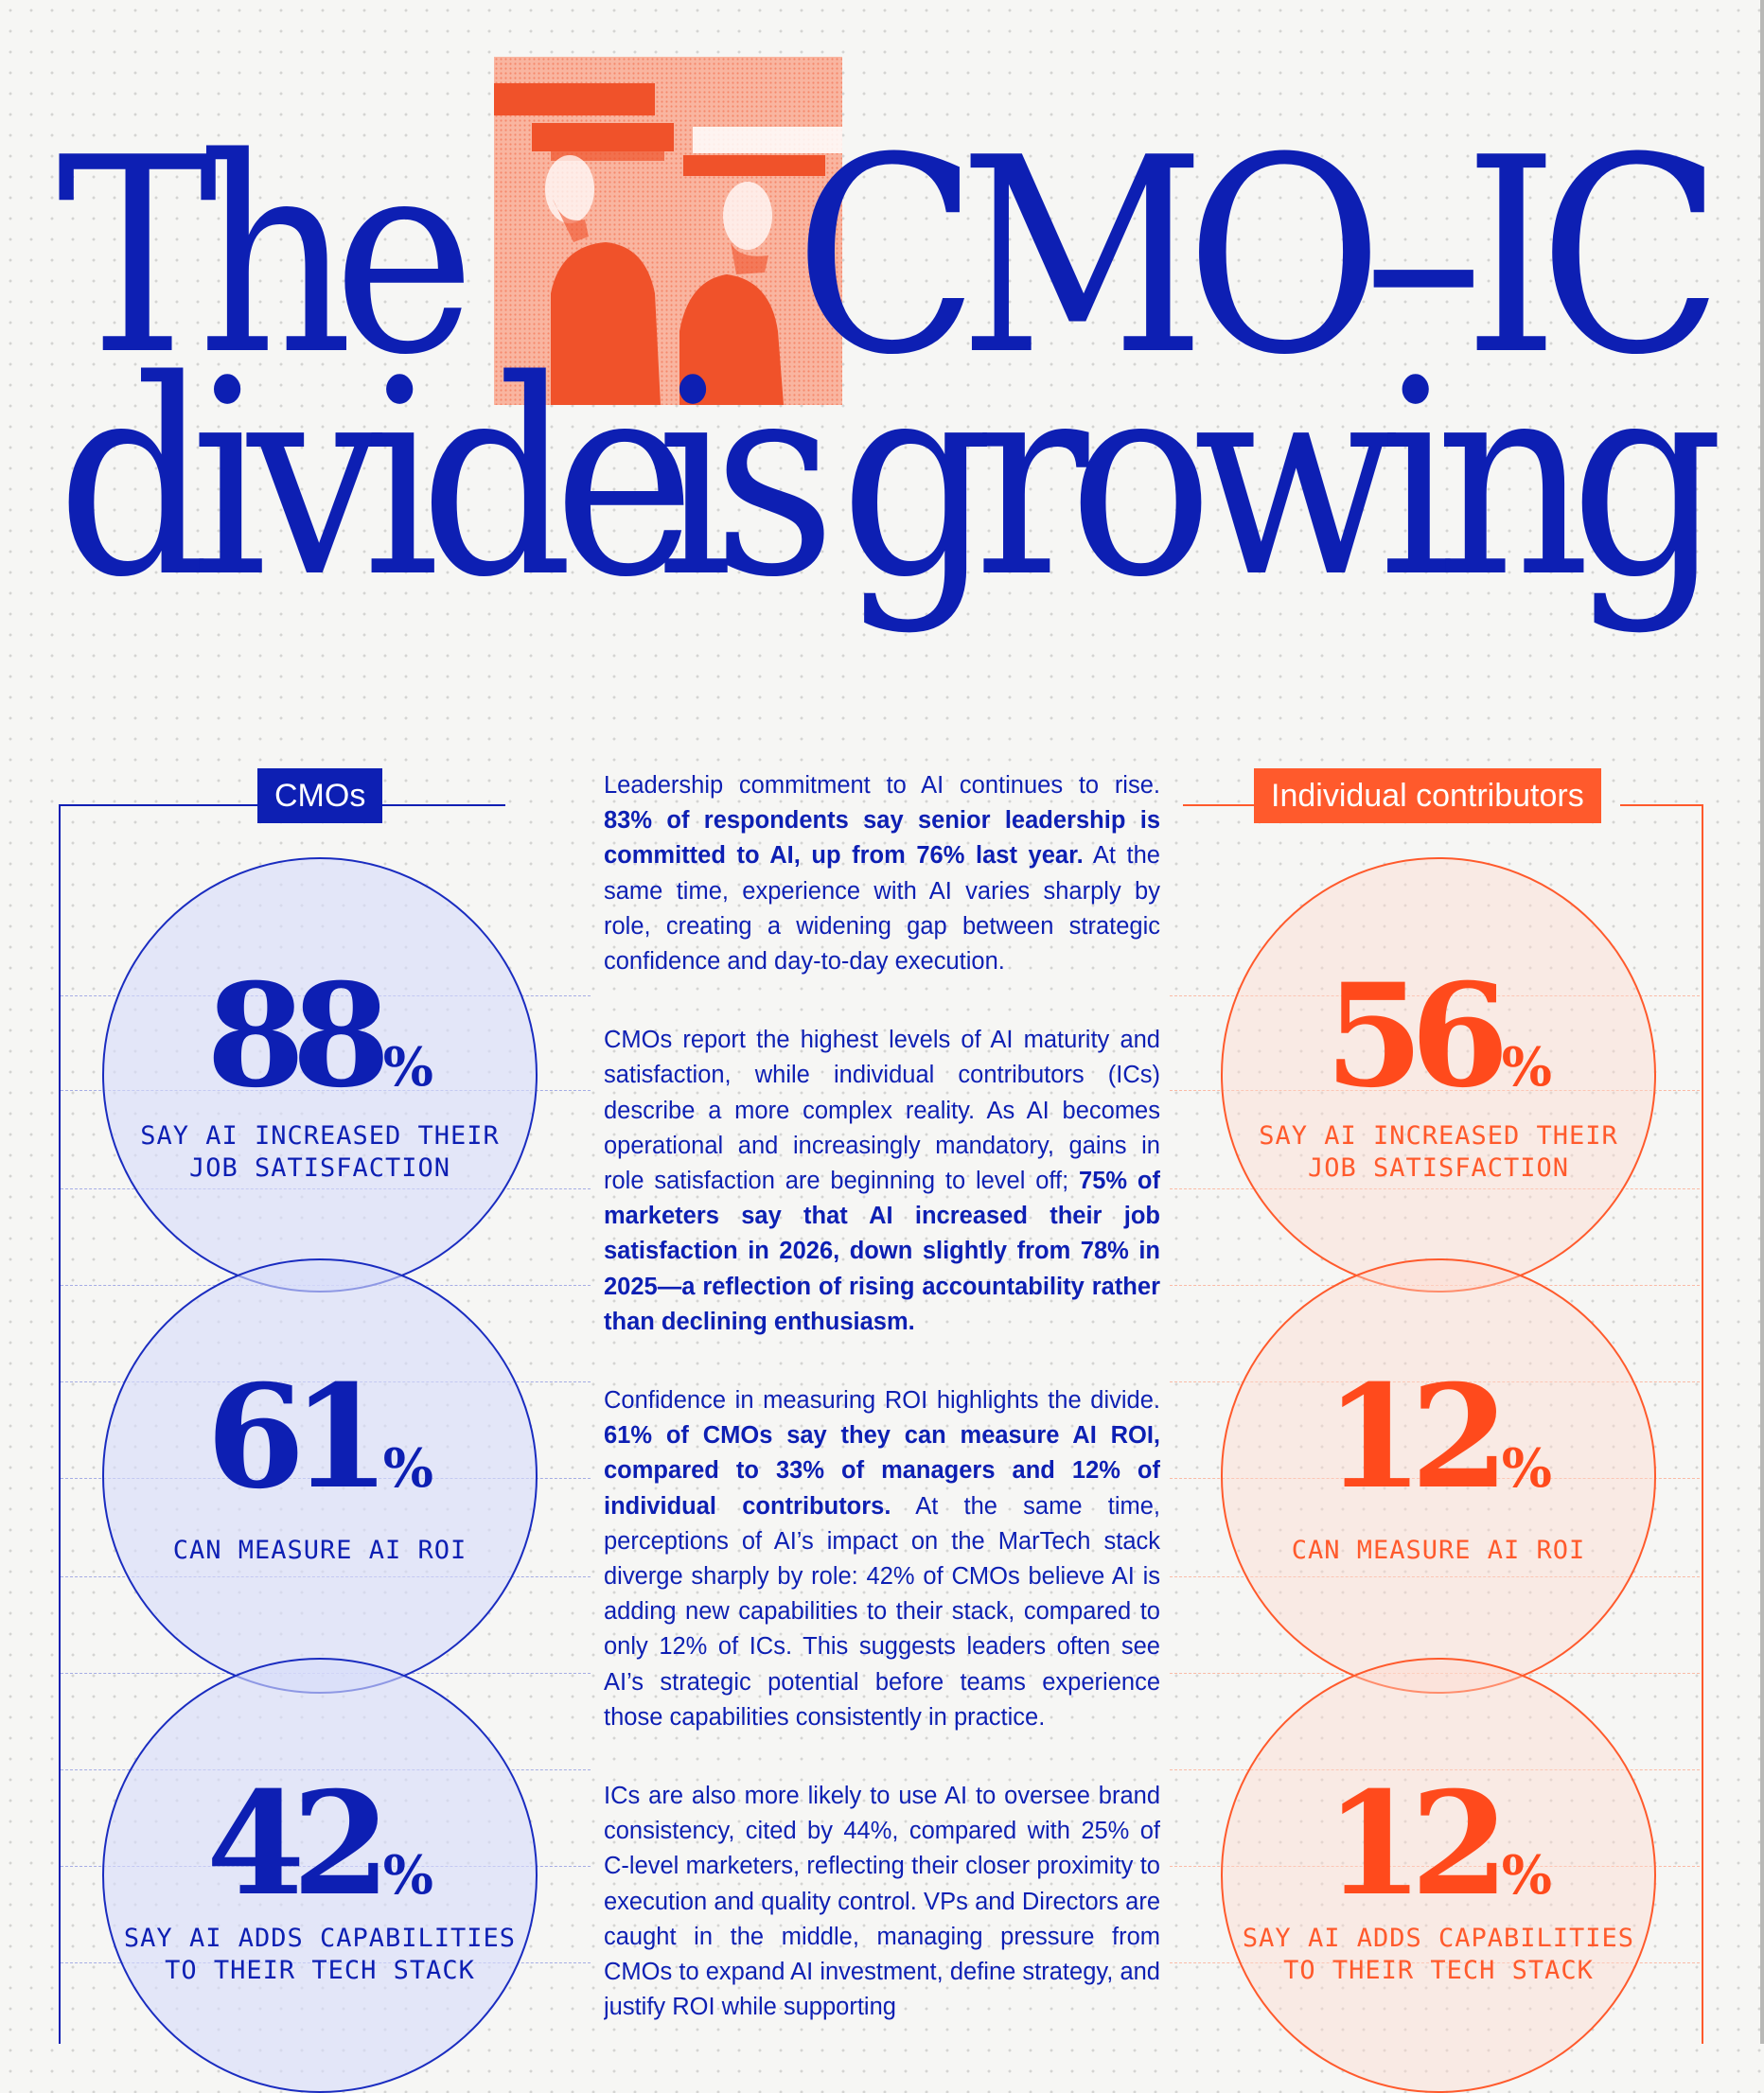 The height and width of the screenshot is (2093, 1764). I want to click on cmo-frame-top, so click(158, 805).